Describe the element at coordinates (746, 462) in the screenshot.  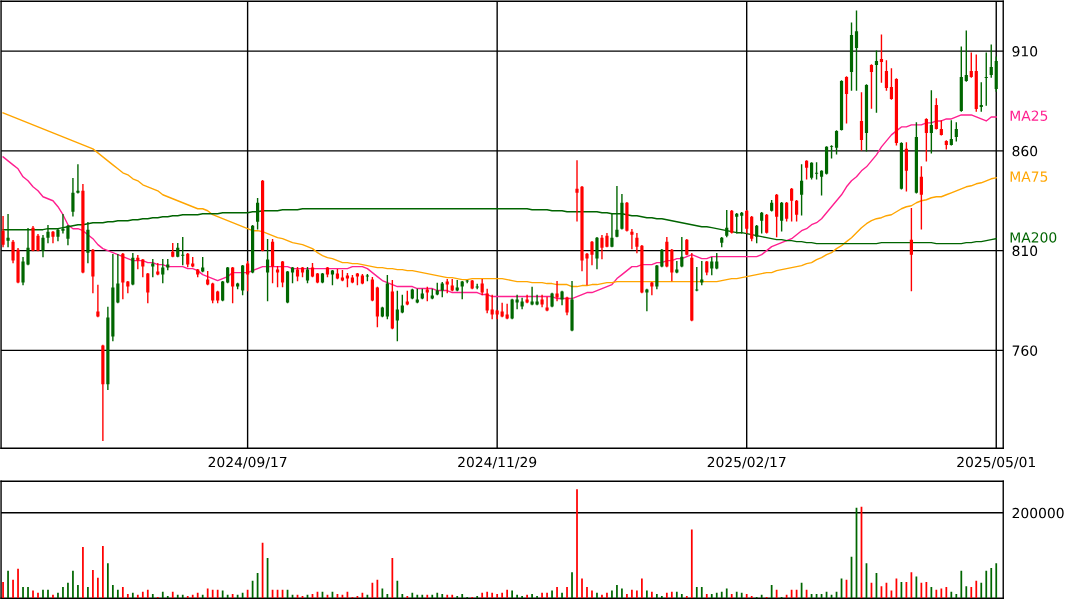
I see `x-tick-label: 2025/02/17` at that location.